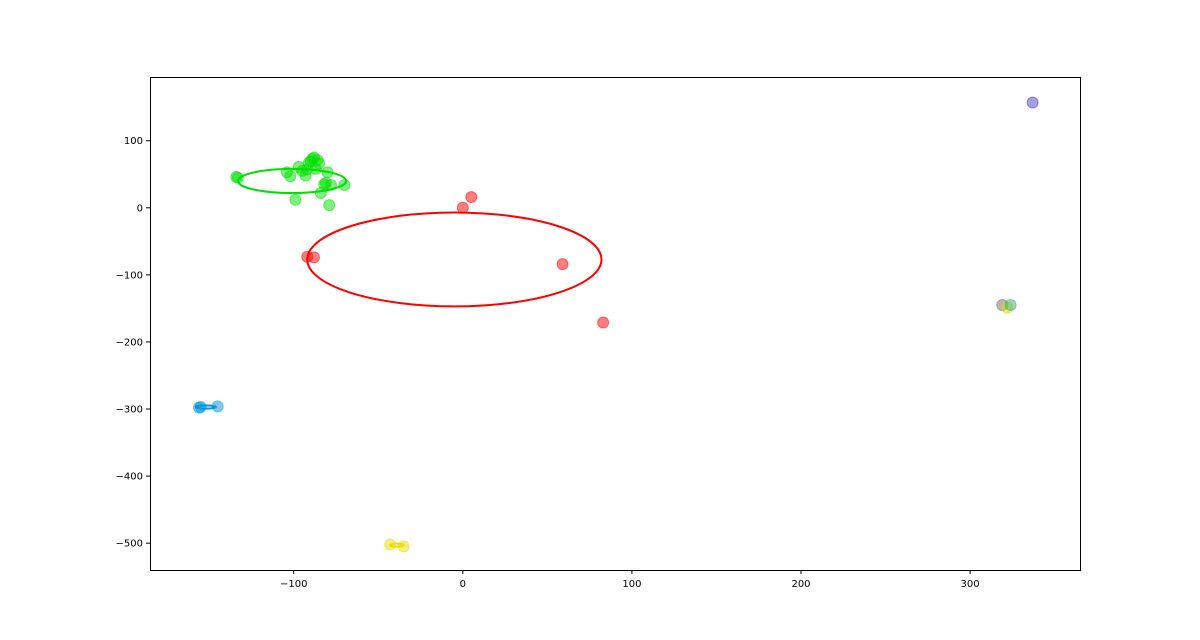 This screenshot has height=640, width=1200. I want to click on y-axis-ticks: 100 0 −100 −200 −300 −400 −500, so click(133, 343).